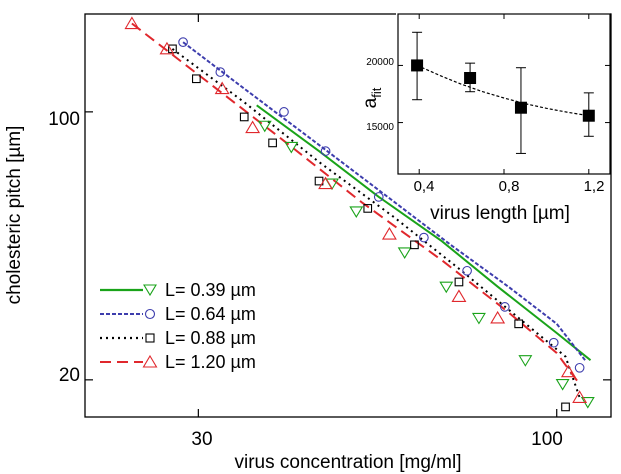 Image resolution: width=621 pixels, height=474 pixels. Describe the element at coordinates (500, 213) in the screenshot. I see `inset-x-axis-title: virus length [µm]` at that location.